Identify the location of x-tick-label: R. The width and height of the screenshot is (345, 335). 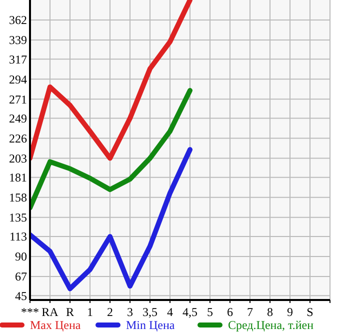
(70, 312).